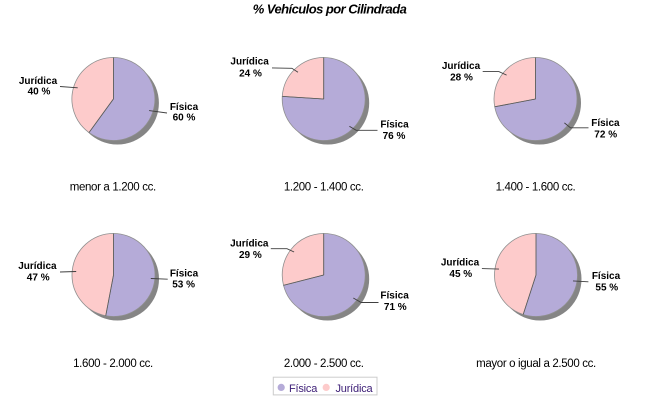 The width and height of the screenshot is (650, 405). Describe the element at coordinates (605, 135) in the screenshot. I see `svg-text: 72 %` at that location.